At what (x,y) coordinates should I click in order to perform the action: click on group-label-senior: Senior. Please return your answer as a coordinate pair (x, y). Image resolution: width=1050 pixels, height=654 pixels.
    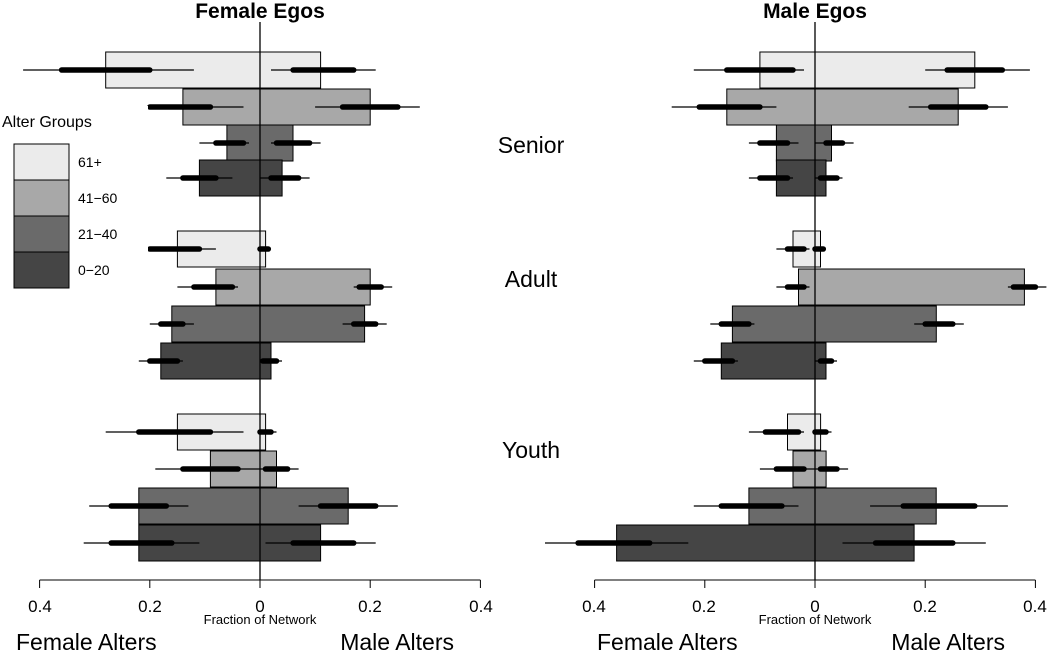
    Looking at the image, I should click on (531, 145).